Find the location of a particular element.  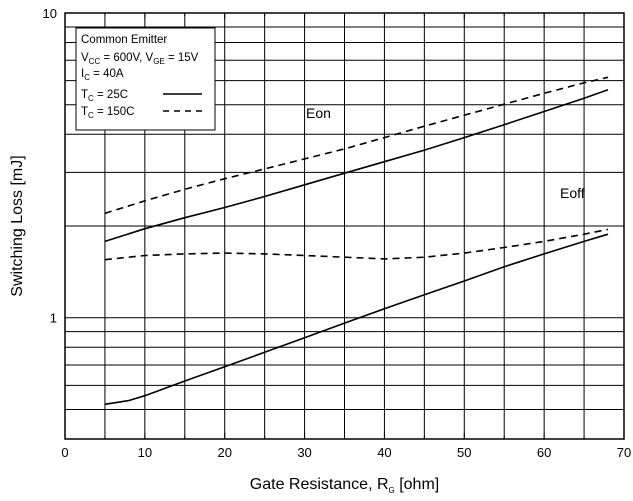

x-tick-label: 60 is located at coordinates (544, 452).